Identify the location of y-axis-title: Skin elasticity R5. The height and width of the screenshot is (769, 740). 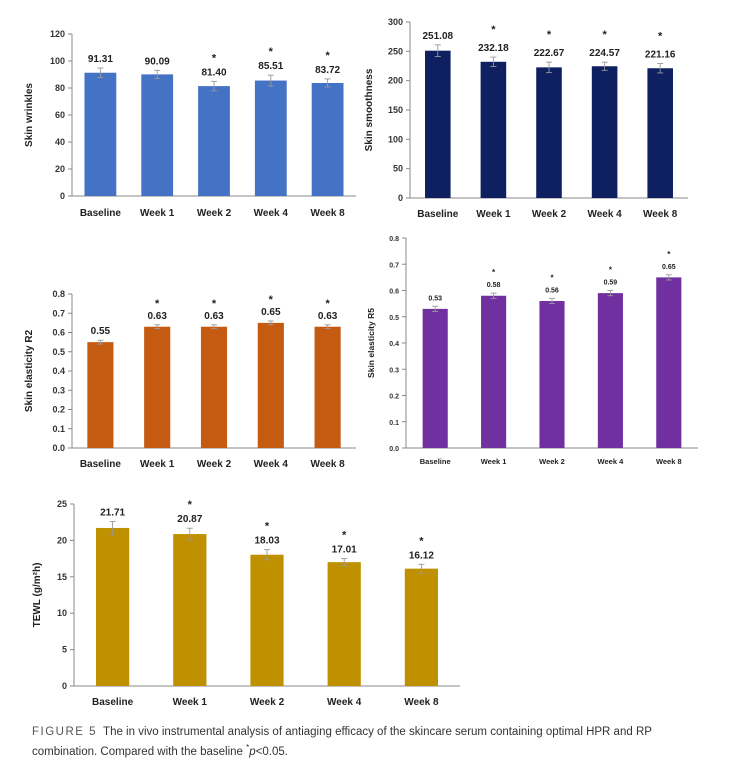
(371, 343).